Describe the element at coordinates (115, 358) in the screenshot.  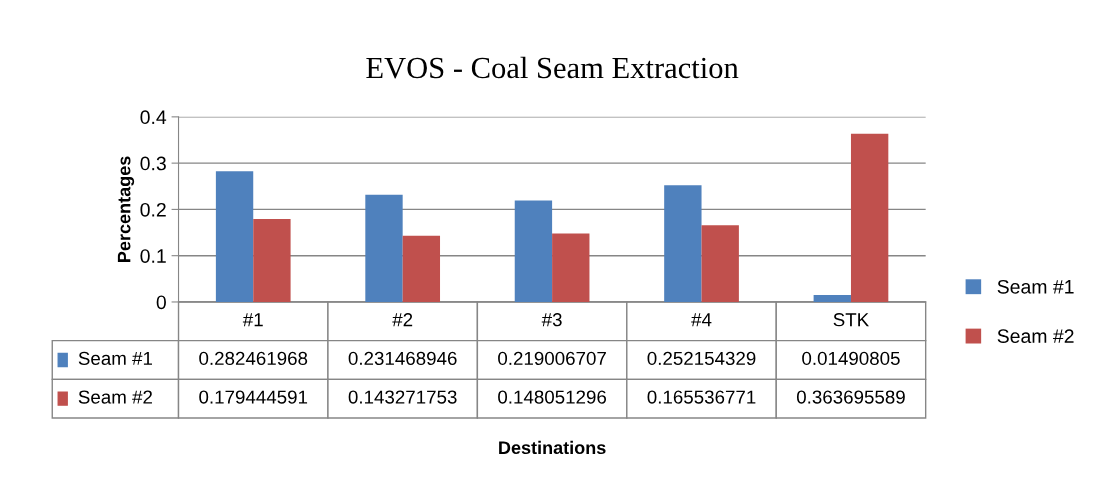
I see `legend-label: Seam #1` at that location.